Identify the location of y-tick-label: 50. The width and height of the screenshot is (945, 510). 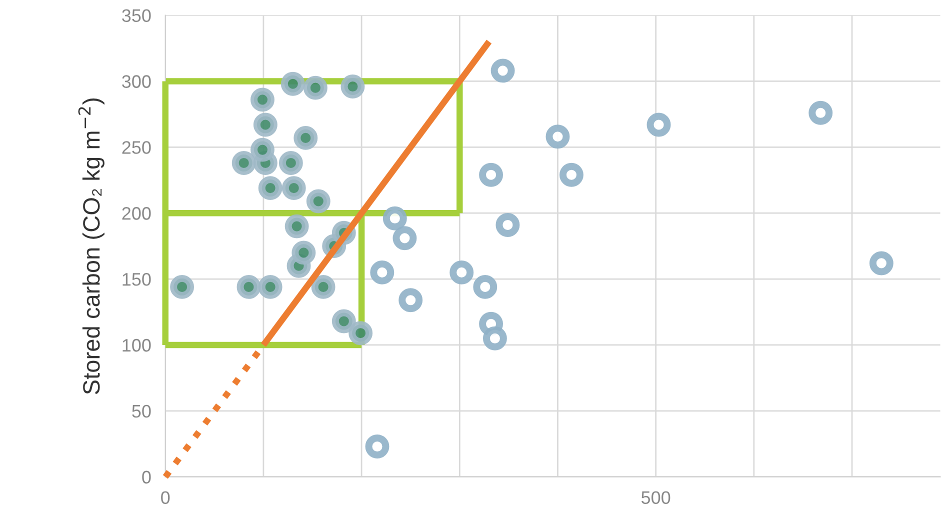
(141, 411).